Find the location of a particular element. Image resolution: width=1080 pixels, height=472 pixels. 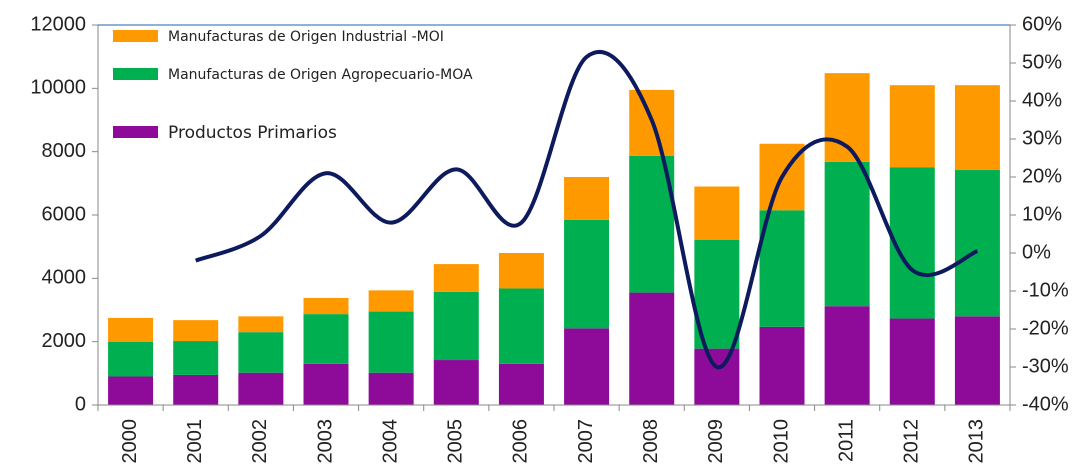

y2-tick-label: 0% is located at coordinates (1036, 252).